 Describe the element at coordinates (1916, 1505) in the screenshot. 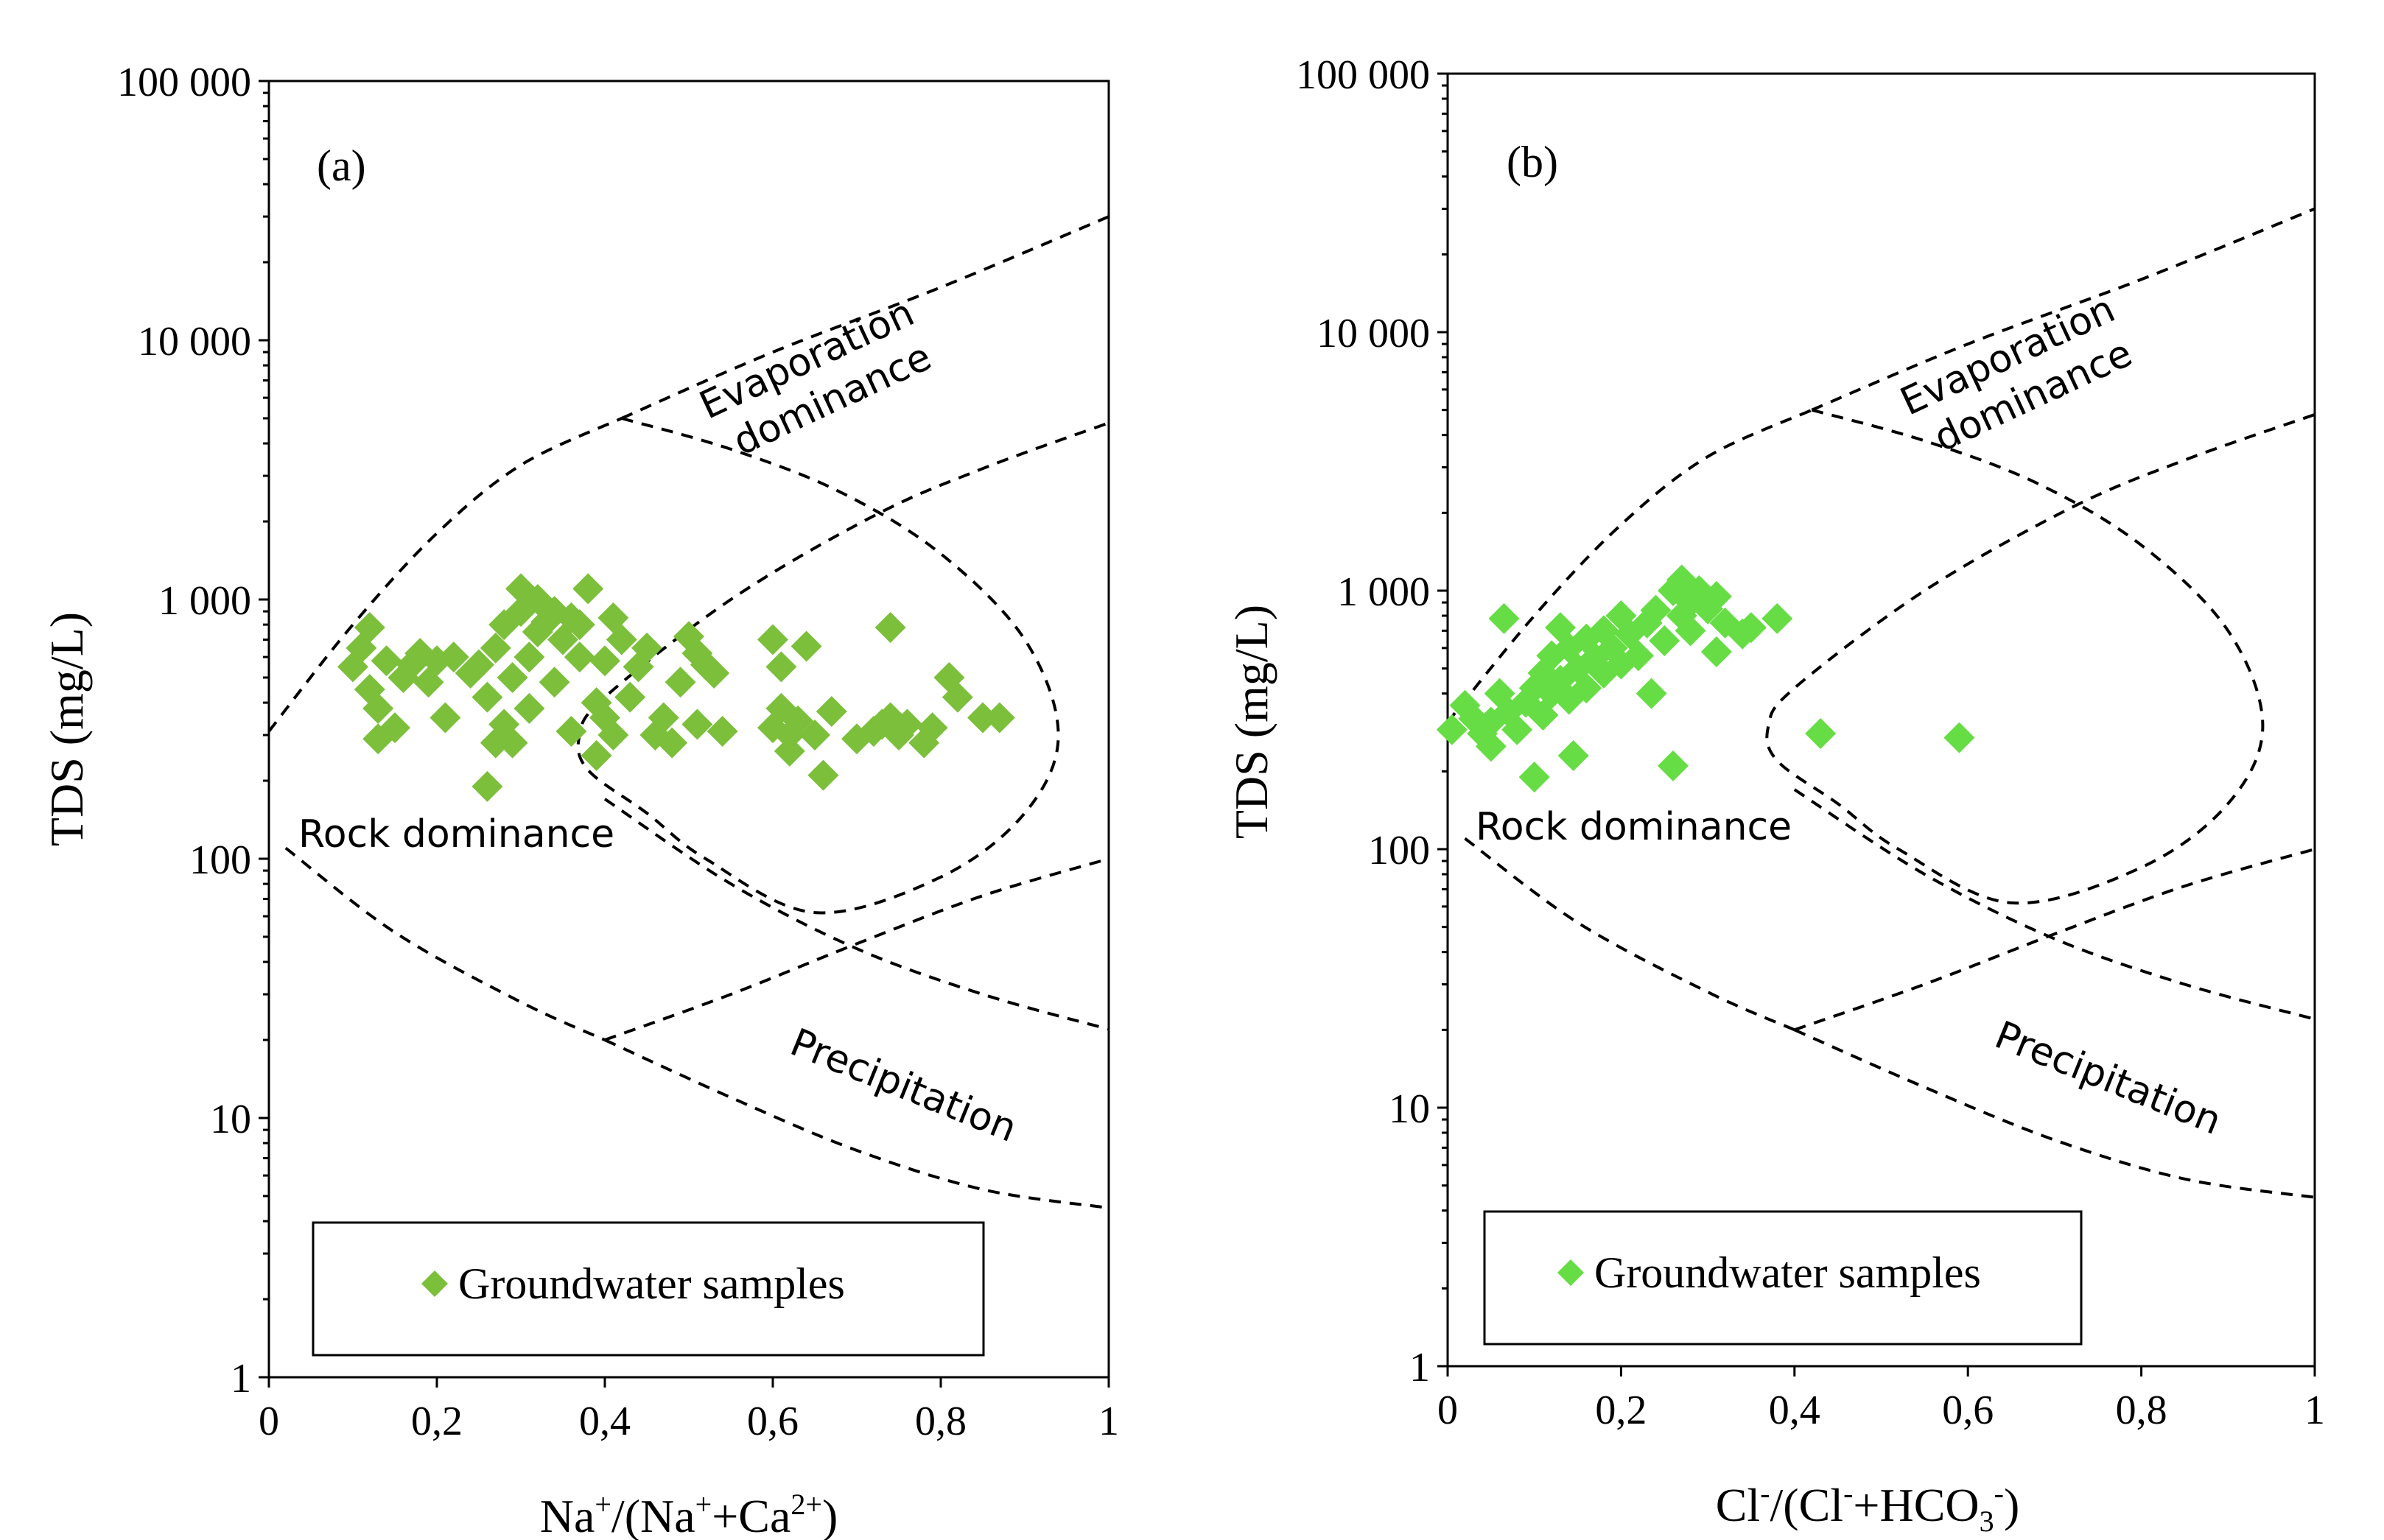

I see `formula-part: +HCO` at that location.